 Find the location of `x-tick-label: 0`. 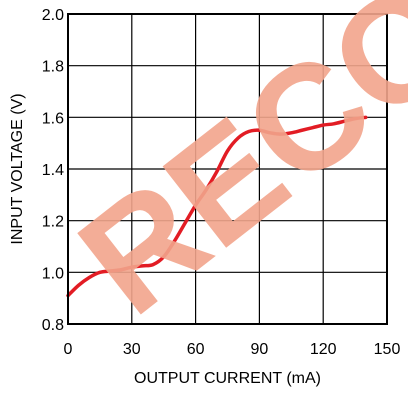

x-tick-label: 0 is located at coordinates (68, 349).